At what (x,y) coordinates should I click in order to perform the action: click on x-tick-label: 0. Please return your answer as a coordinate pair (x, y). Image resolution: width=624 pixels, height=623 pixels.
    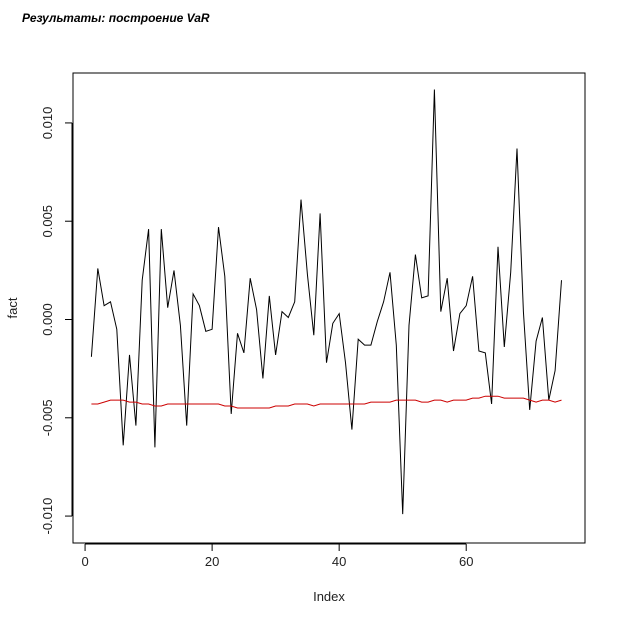
    Looking at the image, I should click on (84, 561).